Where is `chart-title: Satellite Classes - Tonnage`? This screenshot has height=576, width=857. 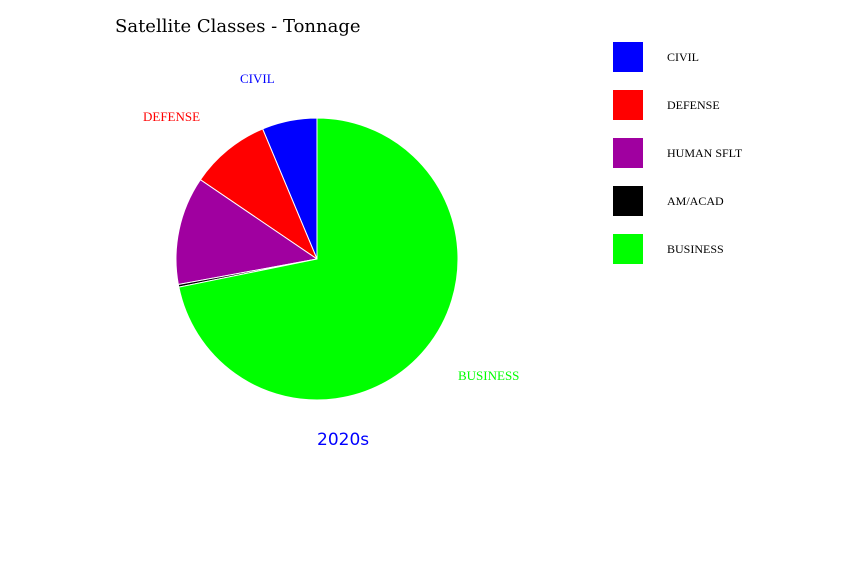
chart-title: Satellite Classes - Tonnage is located at coordinates (238, 26).